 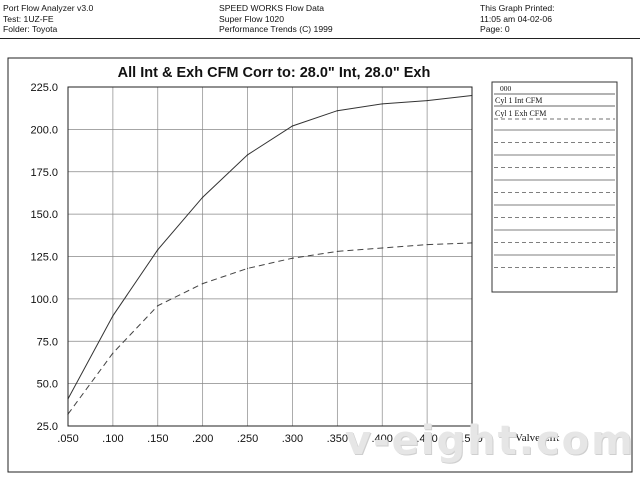 What do you see at coordinates (47, 427) in the screenshot?
I see `y-tick-label: 25.0` at bounding box center [47, 427].